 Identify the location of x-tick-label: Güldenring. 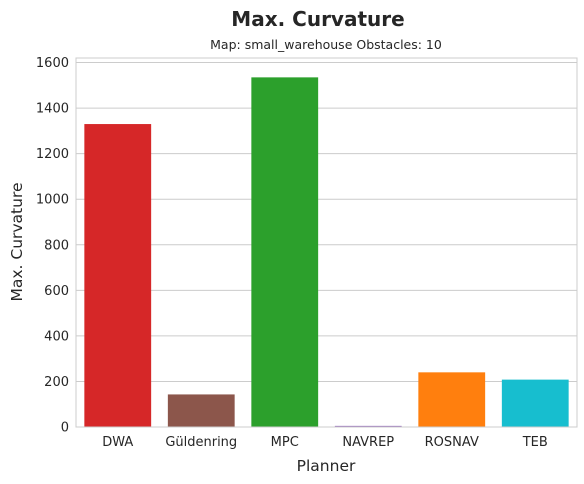
(201, 442).